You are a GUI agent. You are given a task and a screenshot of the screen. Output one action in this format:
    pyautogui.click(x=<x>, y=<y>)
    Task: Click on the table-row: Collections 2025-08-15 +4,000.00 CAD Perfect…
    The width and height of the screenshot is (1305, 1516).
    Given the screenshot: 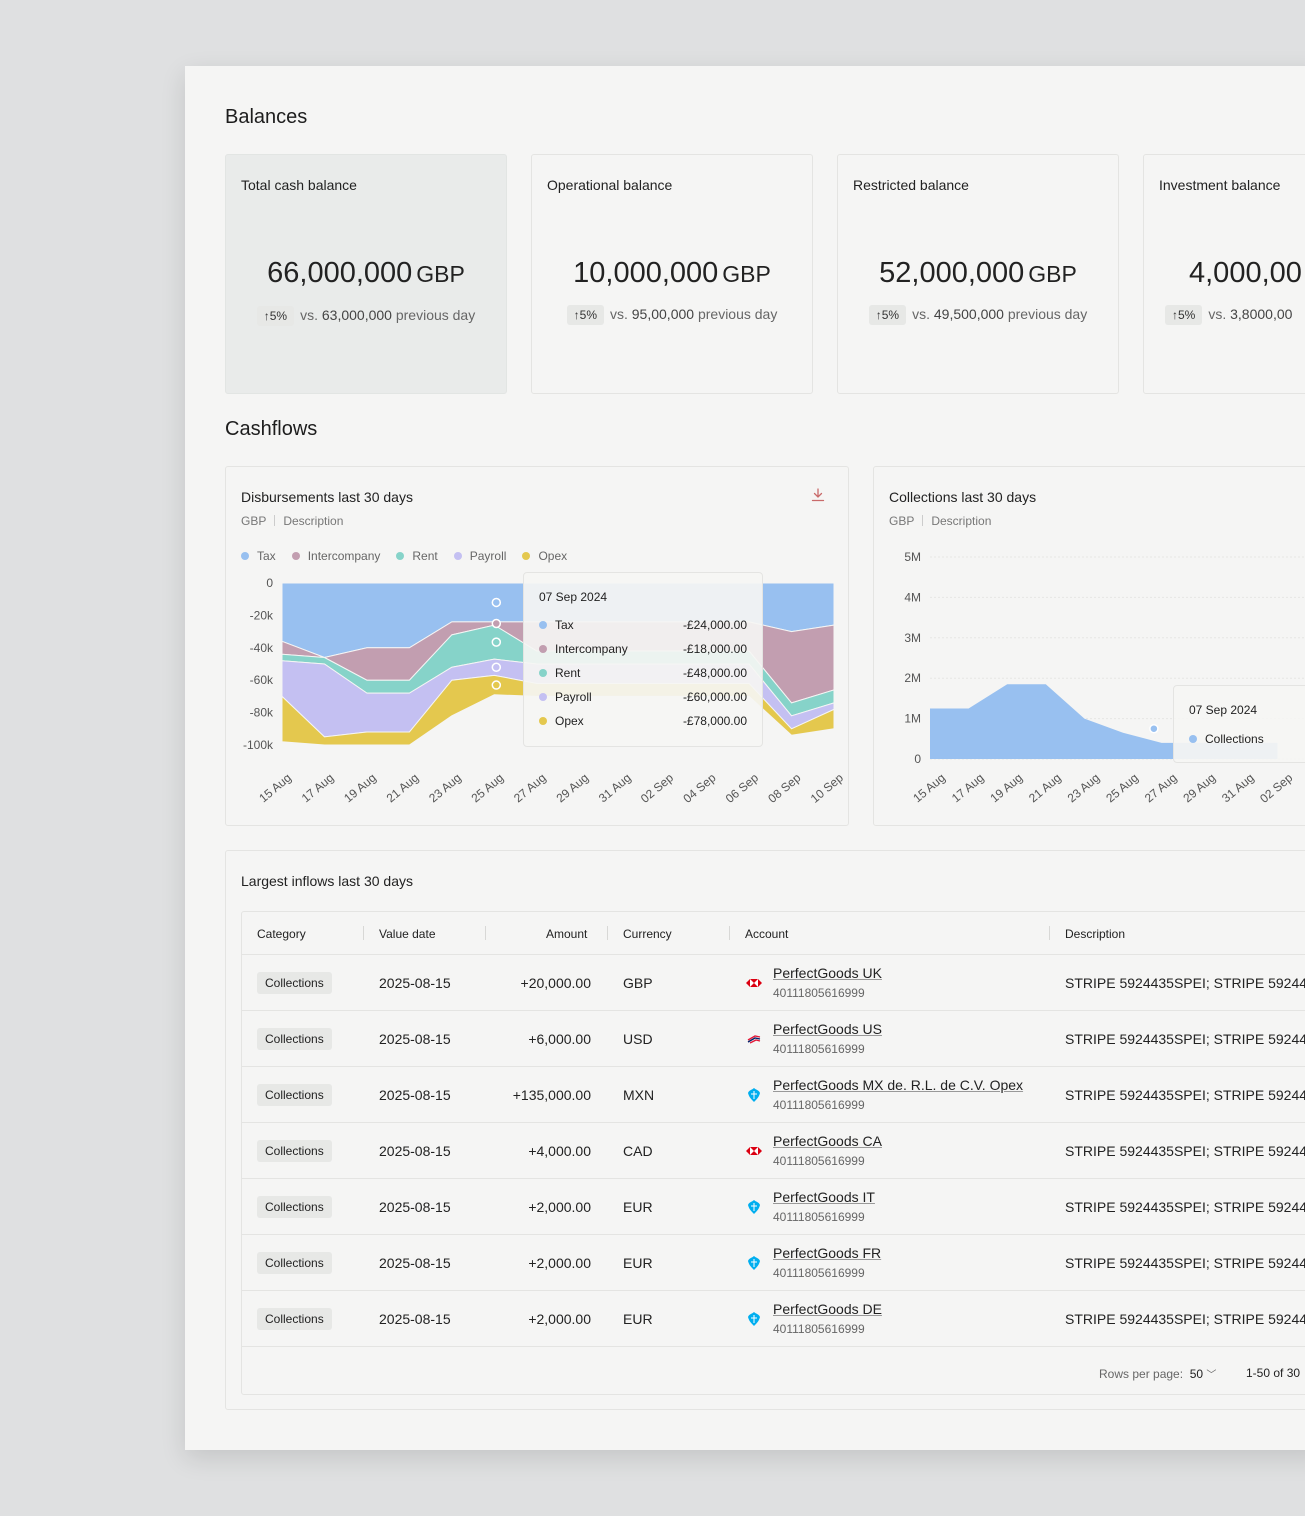 What is the action you would take?
    pyautogui.click(x=773, y=1151)
    